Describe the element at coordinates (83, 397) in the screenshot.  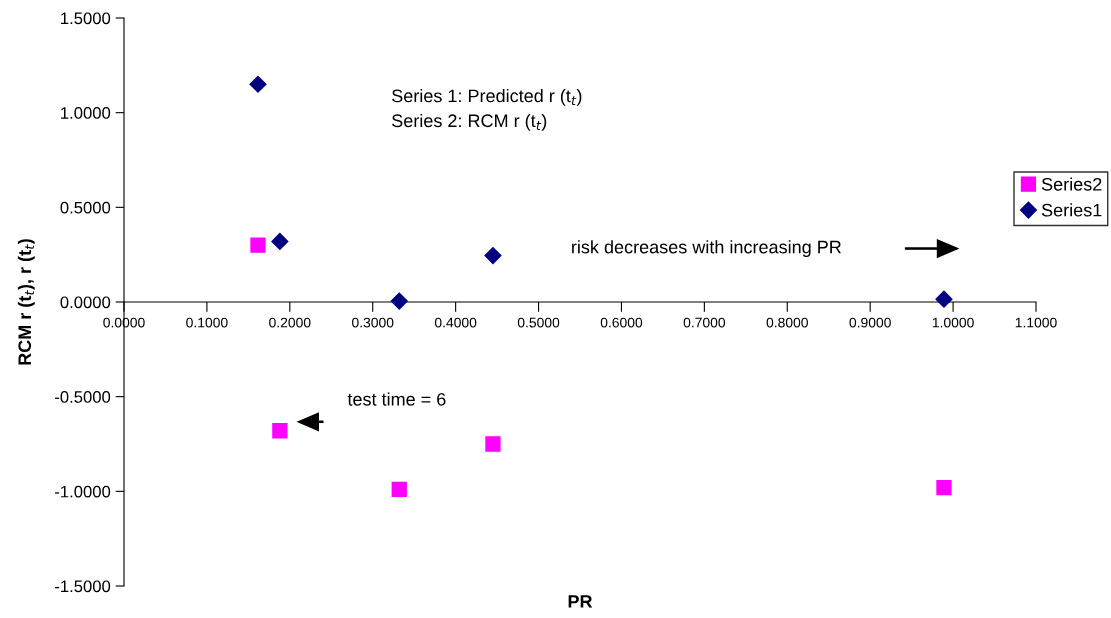
I see `y-tick-label: -0.5000` at that location.